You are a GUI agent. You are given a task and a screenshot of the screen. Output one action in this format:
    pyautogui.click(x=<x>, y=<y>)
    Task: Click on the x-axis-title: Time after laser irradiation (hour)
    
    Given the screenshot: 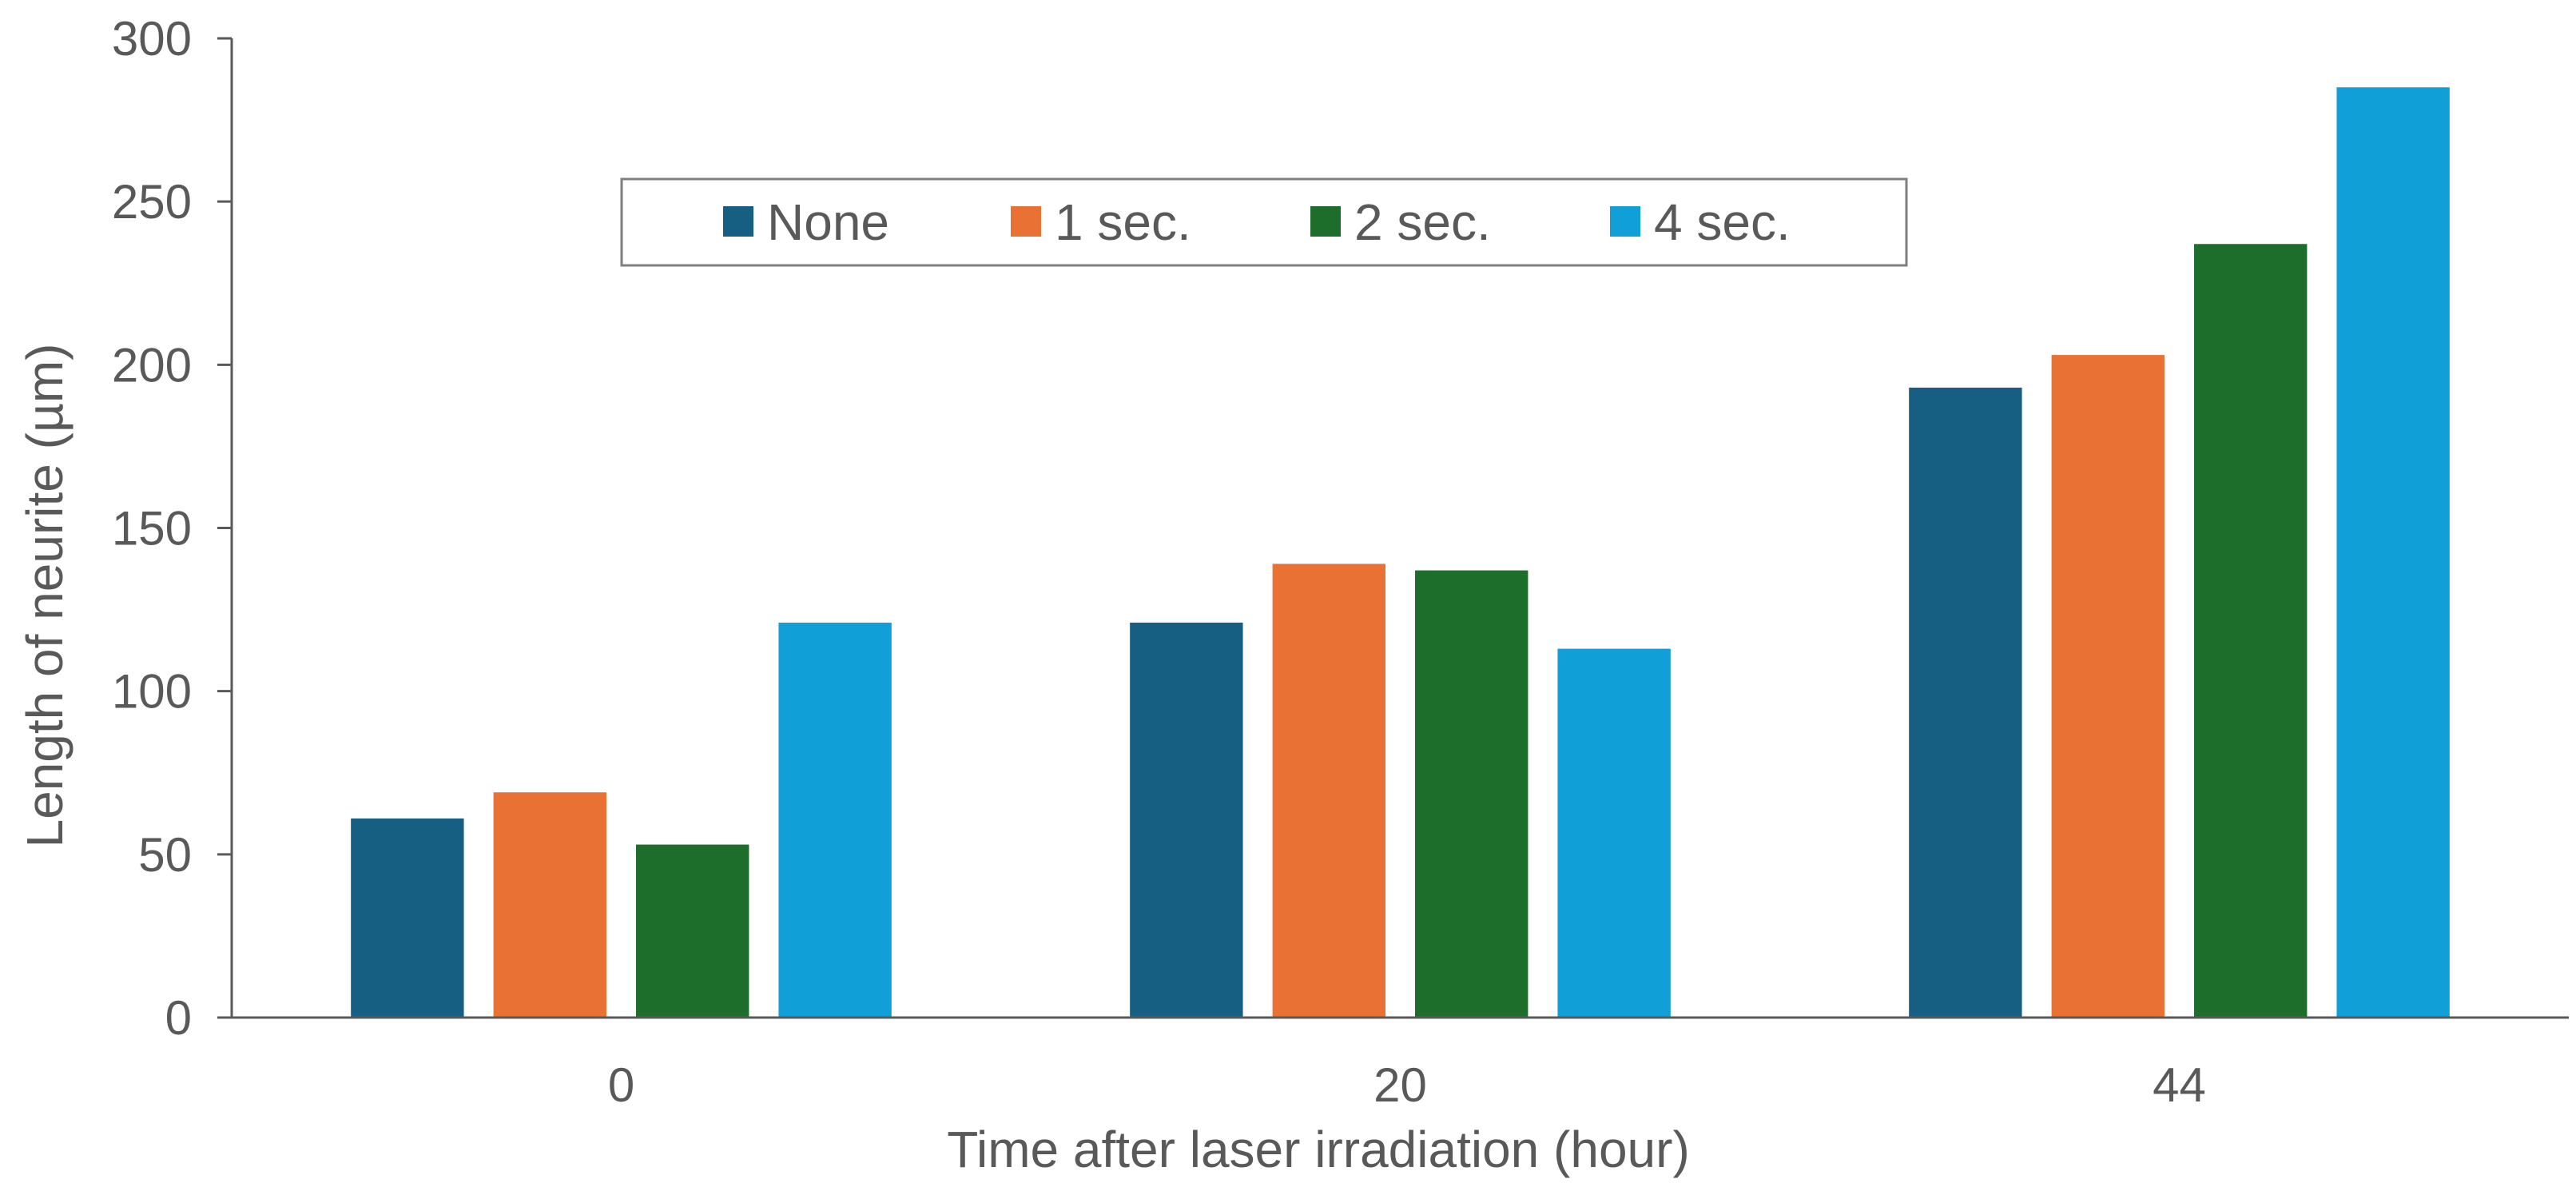 What is the action you would take?
    pyautogui.click(x=1318, y=1149)
    